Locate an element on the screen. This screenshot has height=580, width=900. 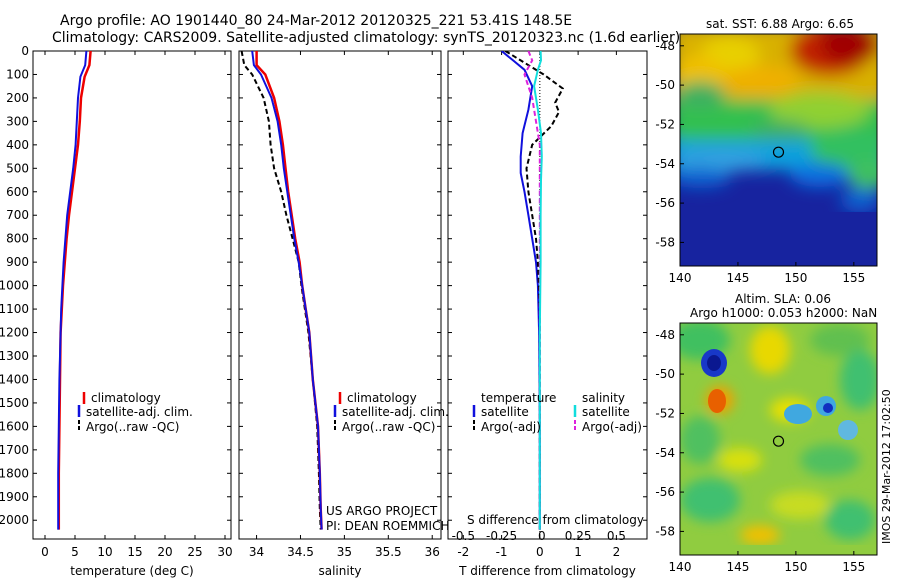
y-tick-label: 1500 is located at coordinates (14, 403).